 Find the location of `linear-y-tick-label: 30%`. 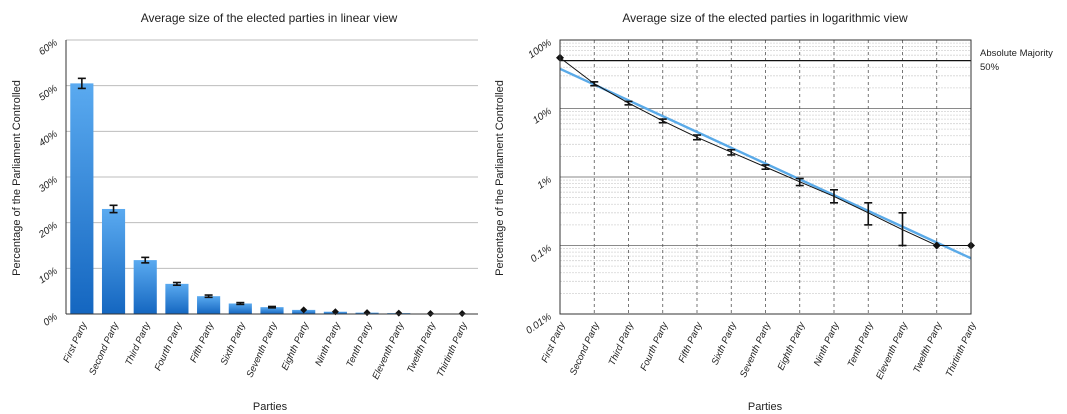

linear-y-tick-label: 30% is located at coordinates (48, 184).